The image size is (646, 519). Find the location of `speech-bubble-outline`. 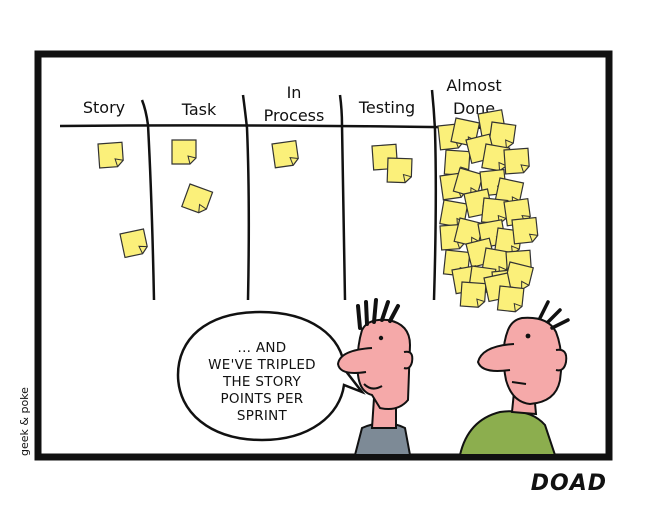

speech-bubble-outline is located at coordinates (271, 376).